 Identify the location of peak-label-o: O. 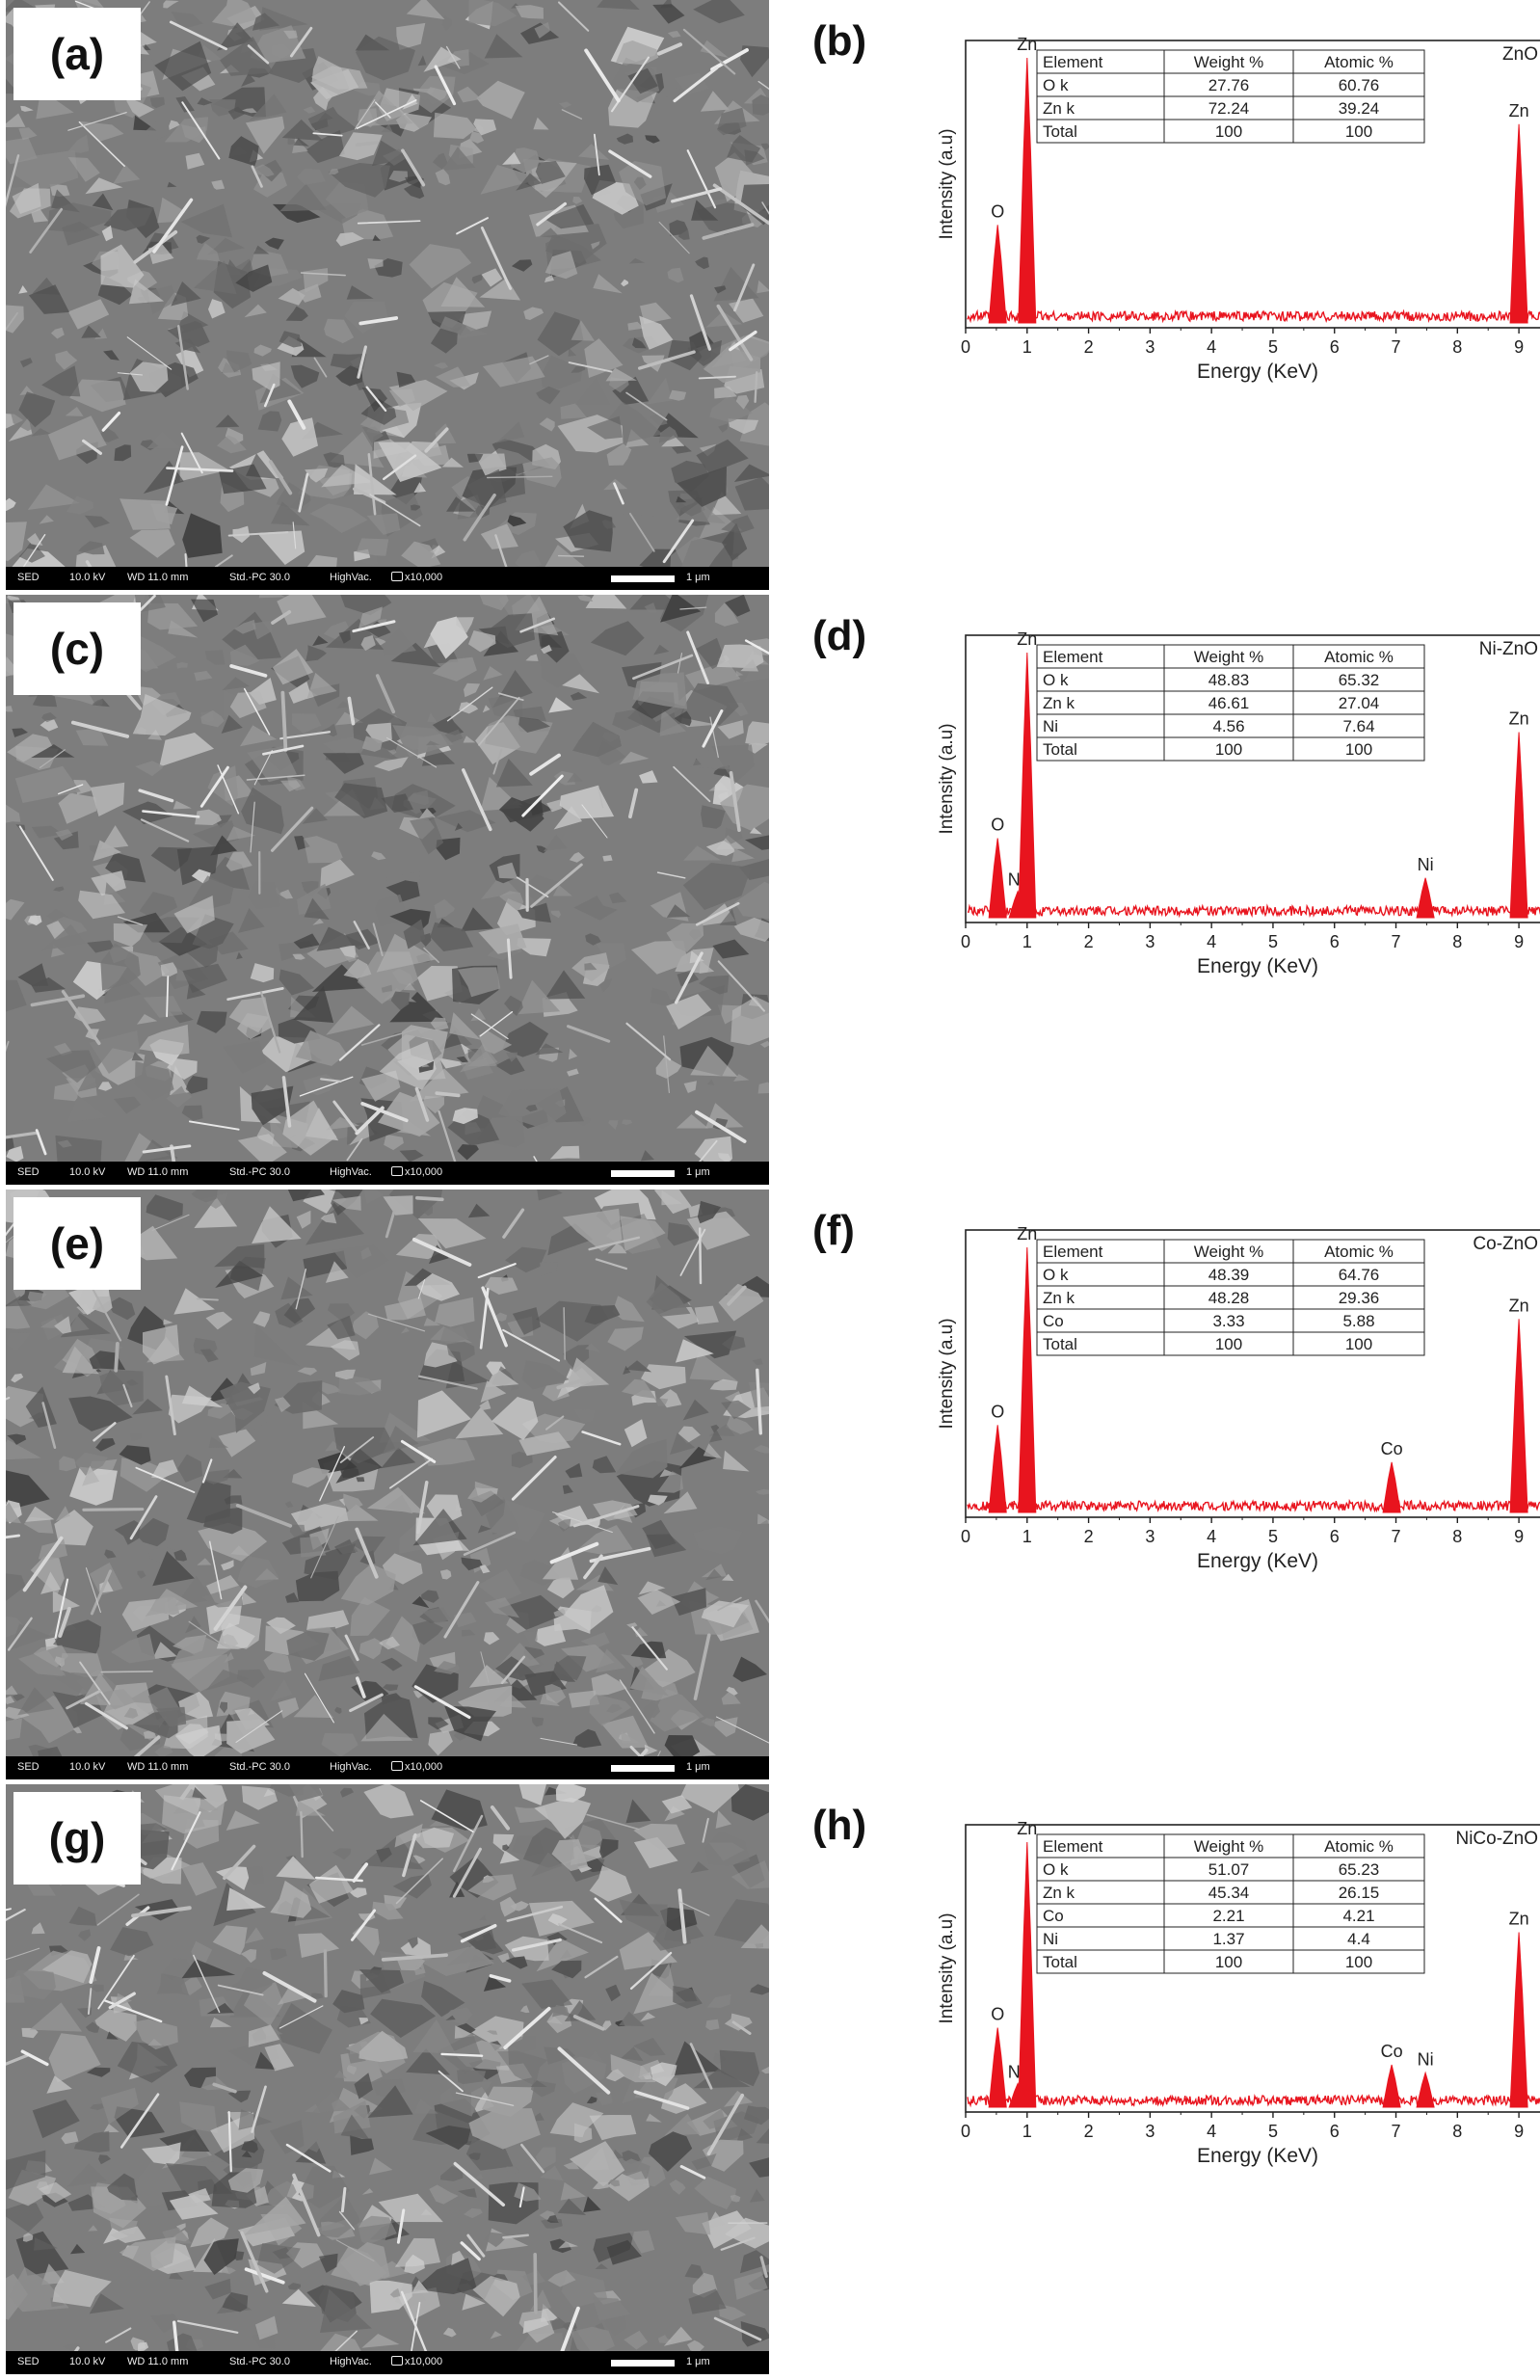
(998, 1411).